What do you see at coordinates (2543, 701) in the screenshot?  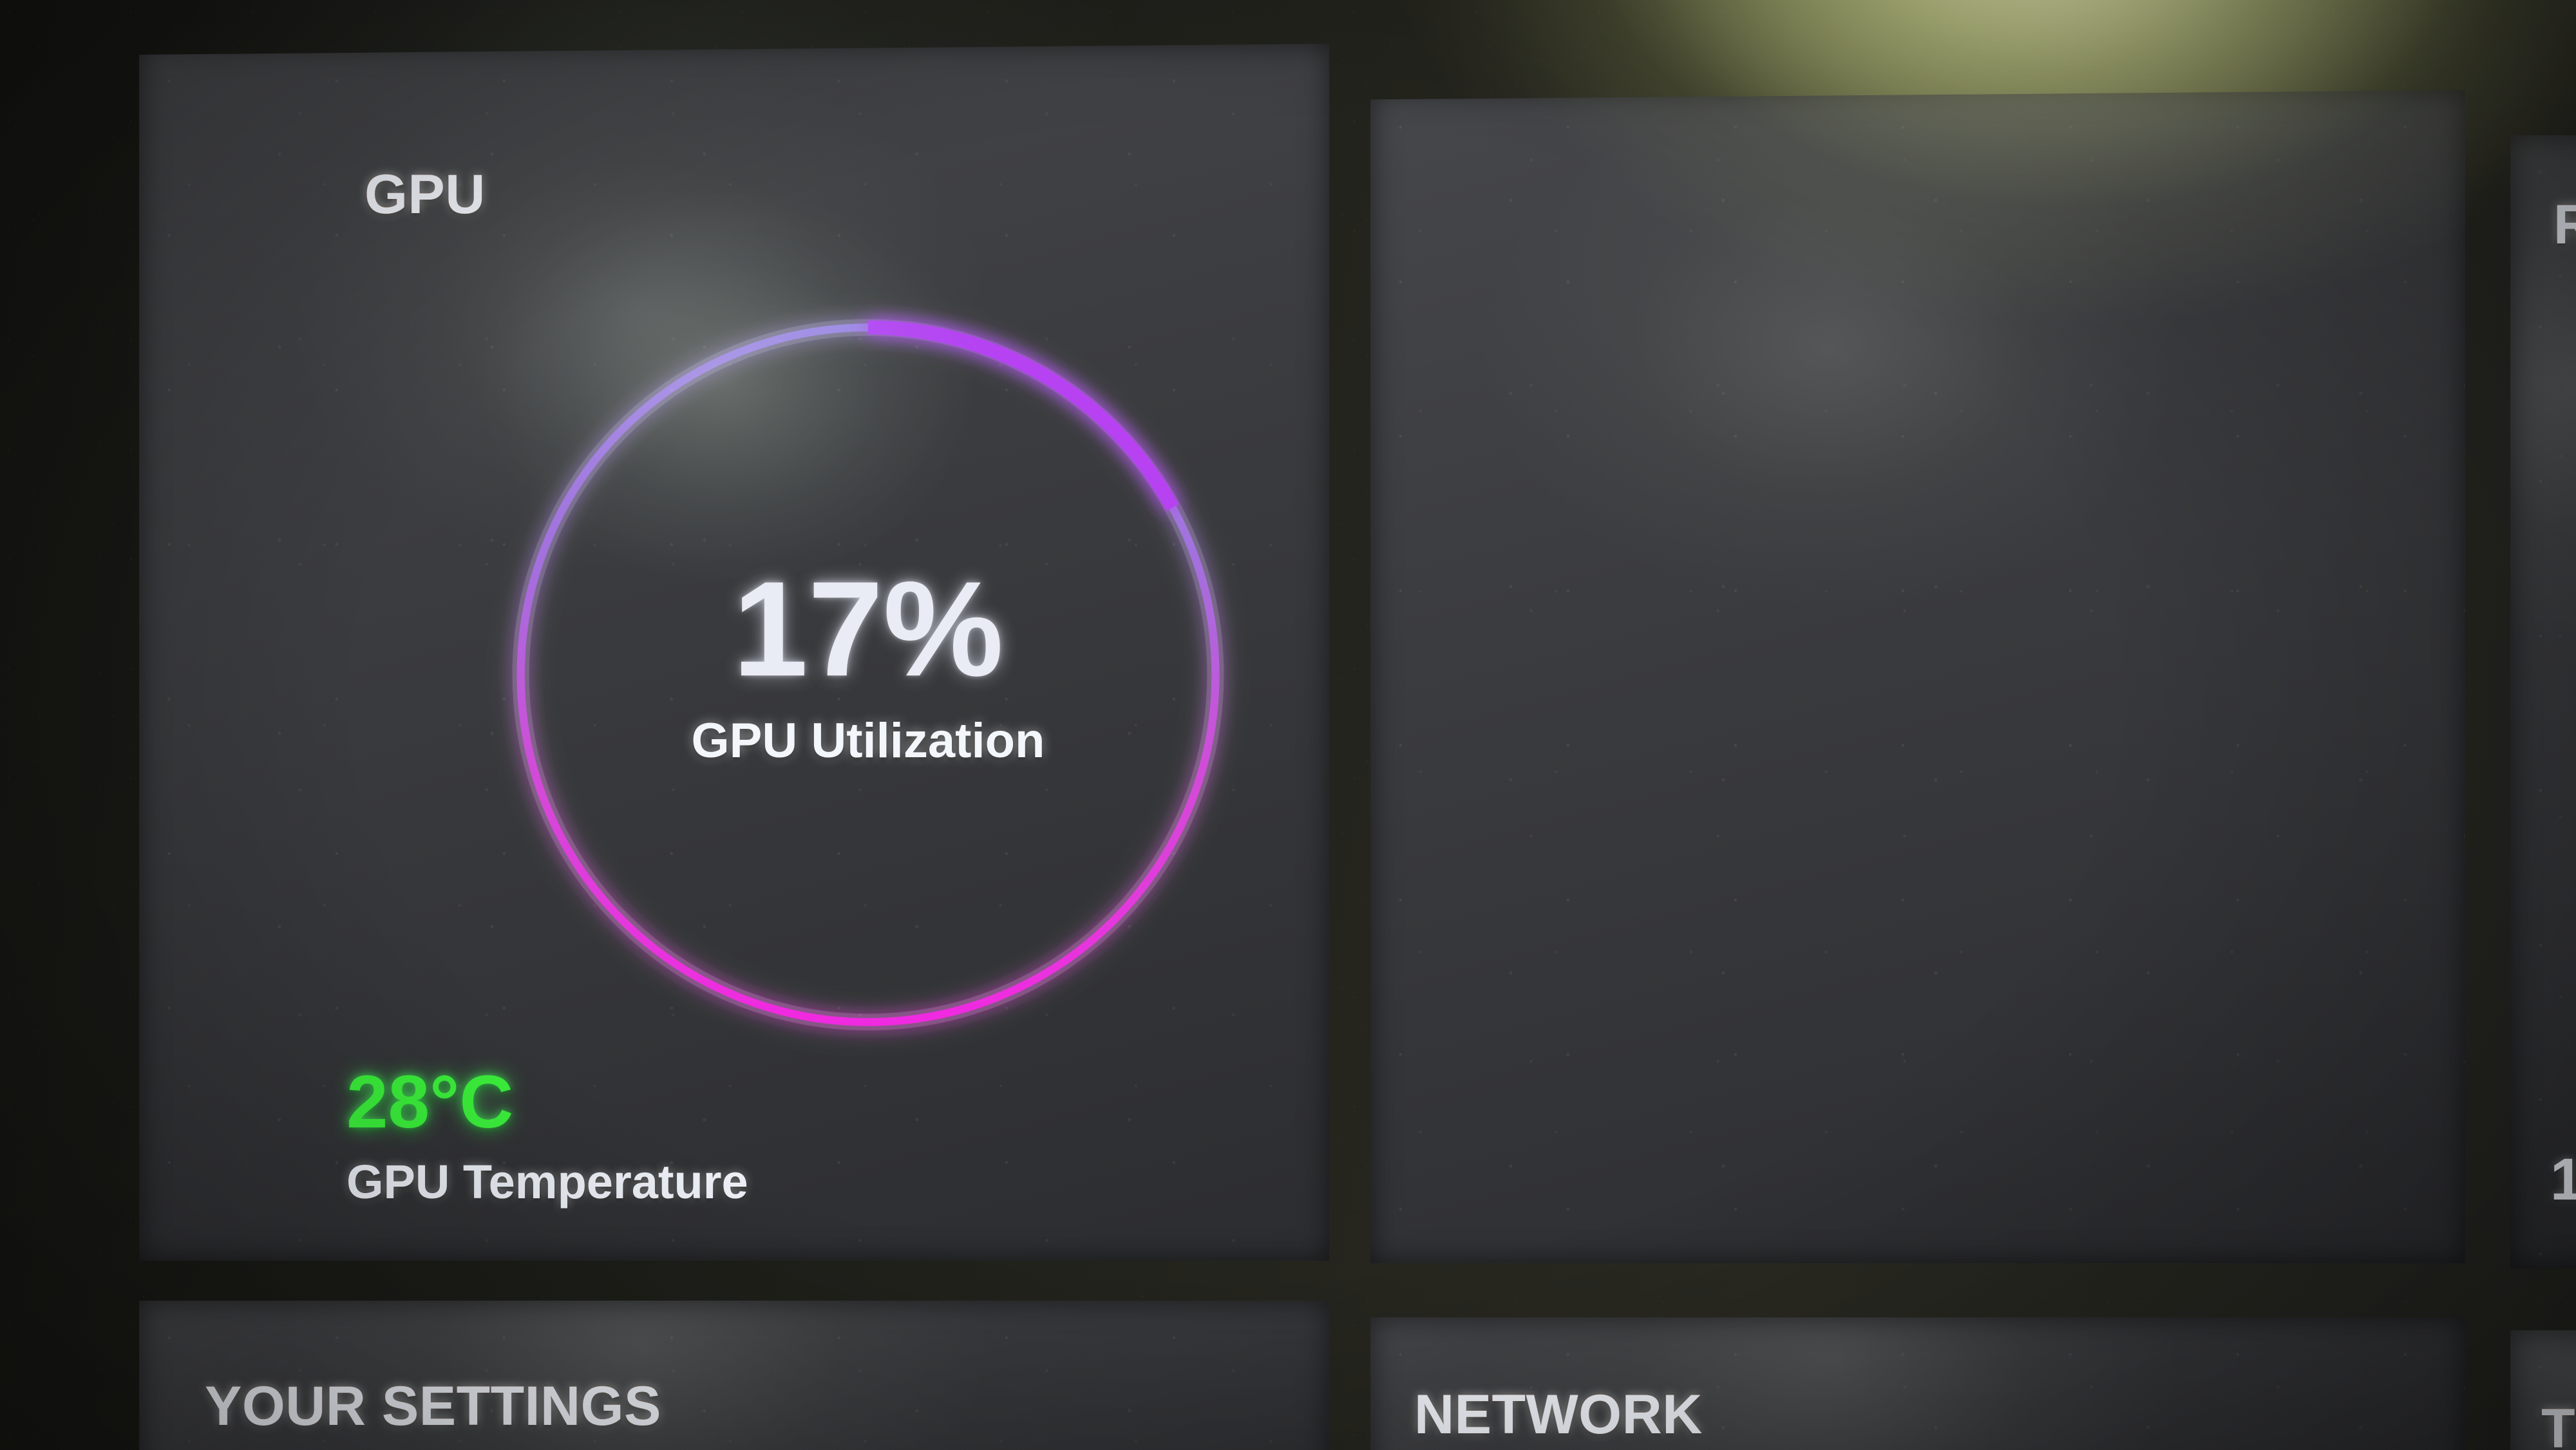 I see `right-partial-panel` at bounding box center [2543, 701].